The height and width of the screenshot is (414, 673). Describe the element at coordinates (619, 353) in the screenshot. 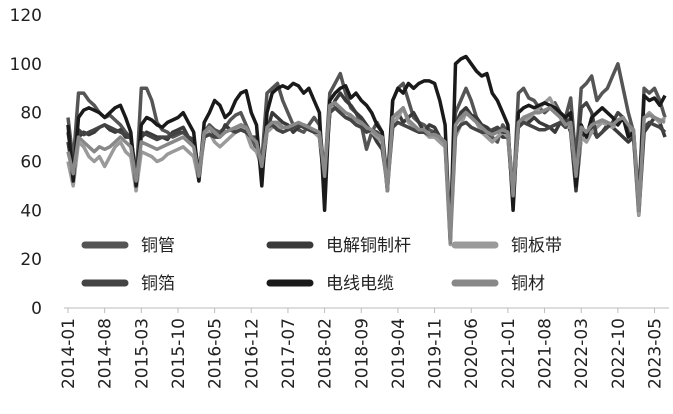

I see `x-tick-label: 2022-10` at that location.